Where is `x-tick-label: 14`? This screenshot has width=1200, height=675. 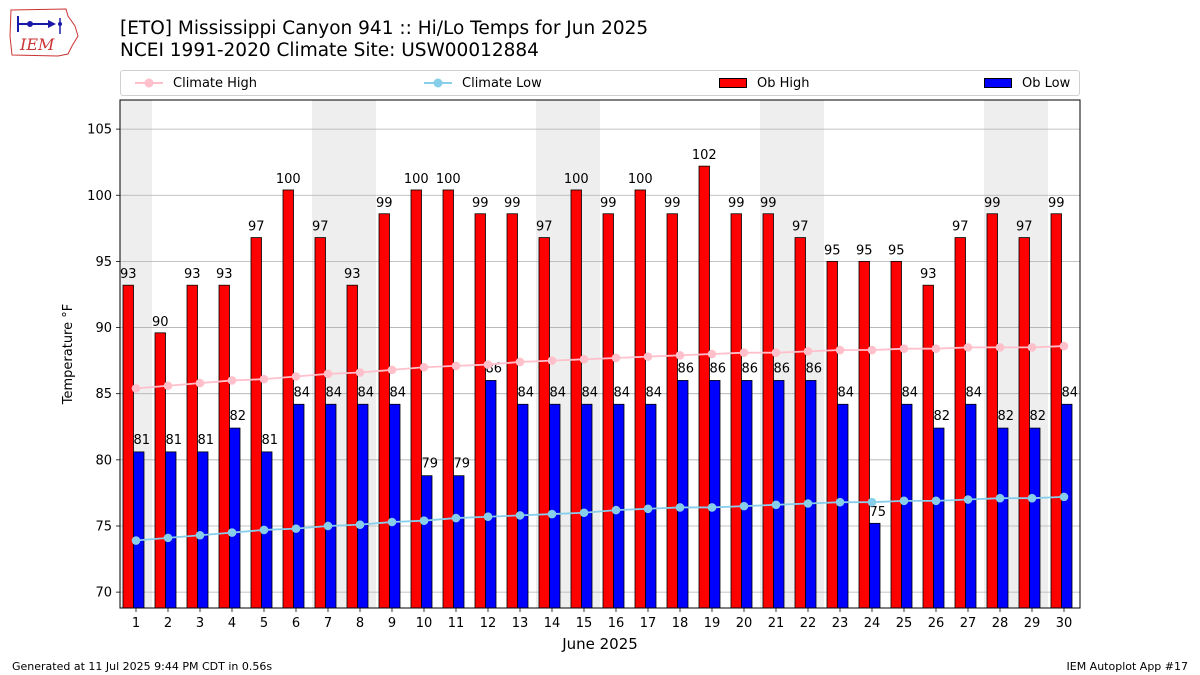
x-tick-label: 14 is located at coordinates (552, 623).